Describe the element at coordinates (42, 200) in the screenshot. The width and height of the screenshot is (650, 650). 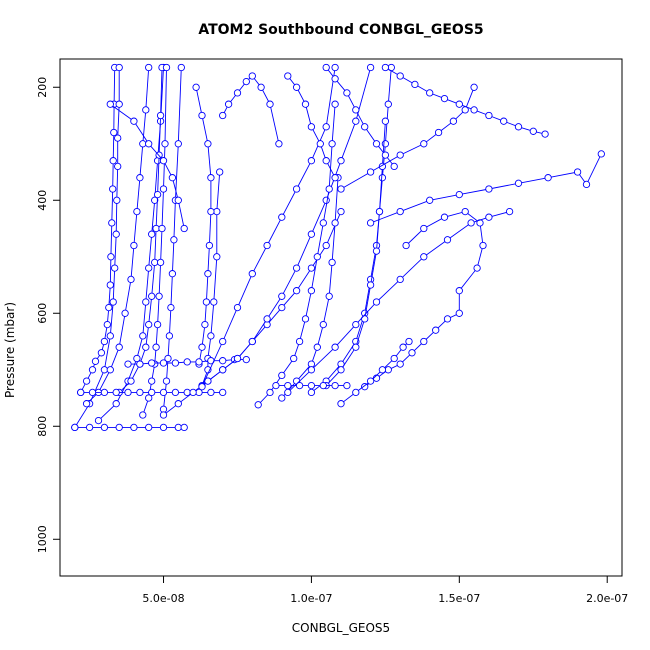
I see `y-tick-label: 400` at that location.